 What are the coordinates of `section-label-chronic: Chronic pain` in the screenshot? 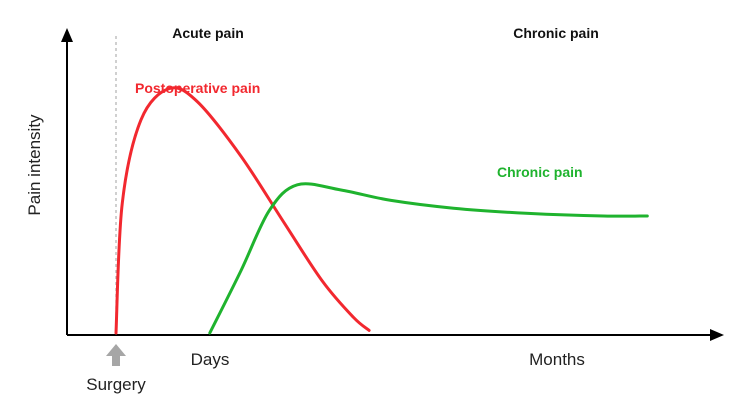 It's located at (556, 33).